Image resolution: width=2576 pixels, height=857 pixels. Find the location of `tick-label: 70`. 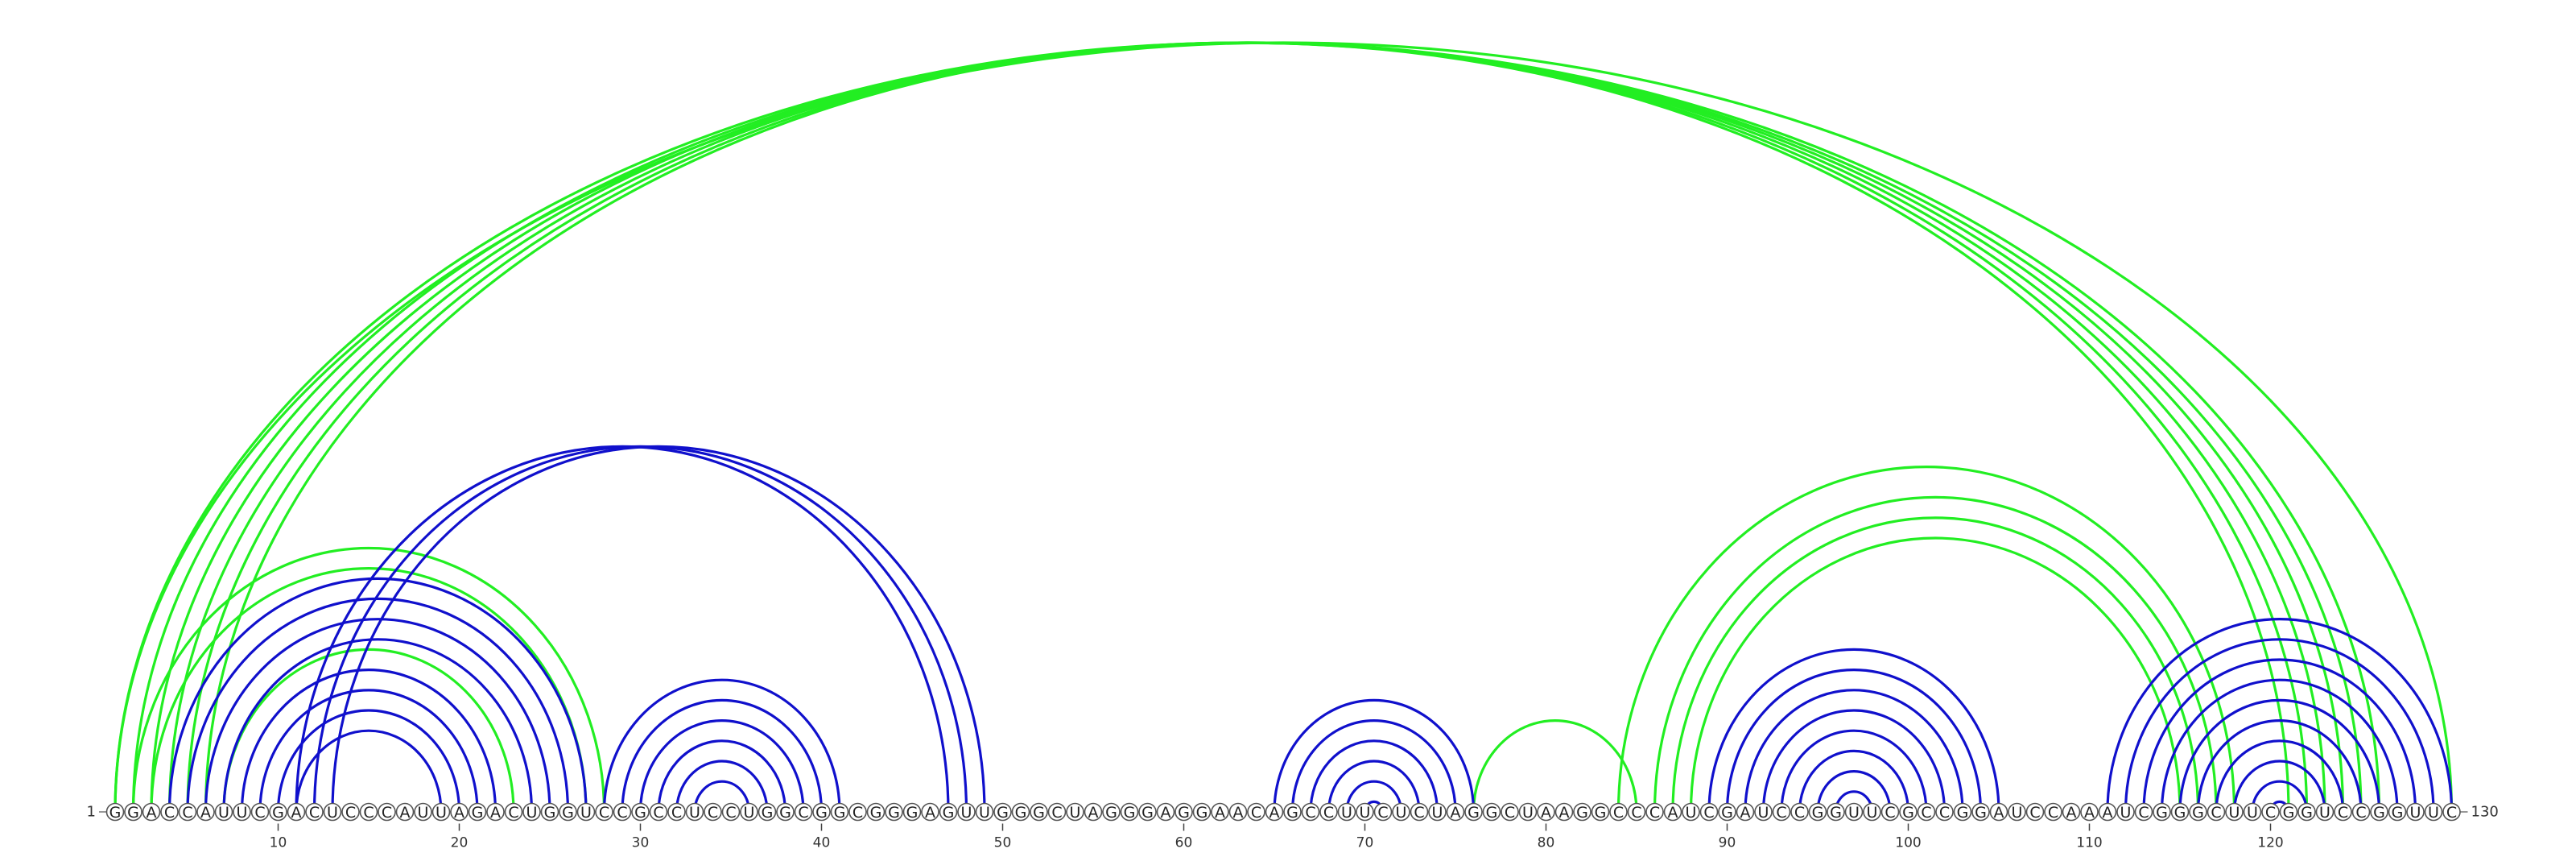

tick-label: 70 is located at coordinates (1365, 843).